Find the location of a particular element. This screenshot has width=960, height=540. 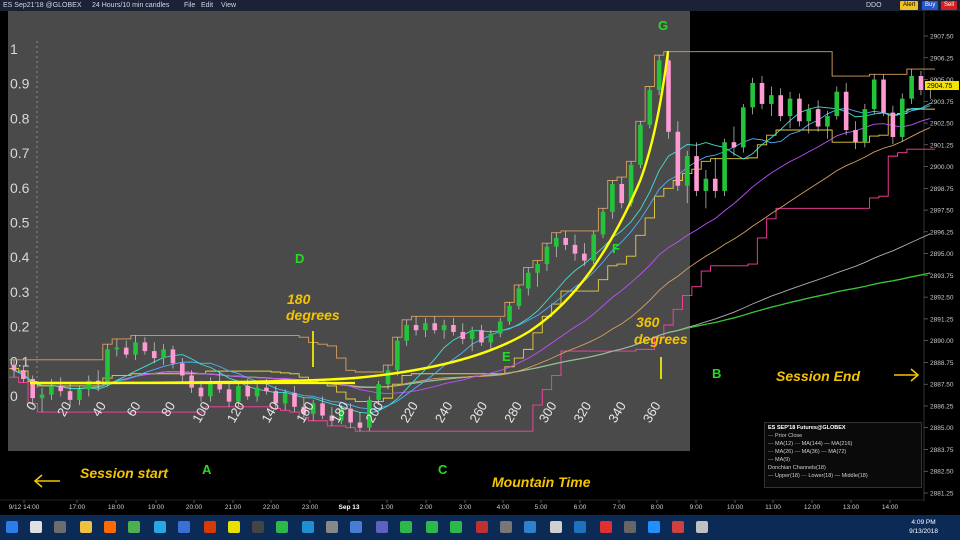

price-tick-label: 2886.25 is located at coordinates (942, 406).